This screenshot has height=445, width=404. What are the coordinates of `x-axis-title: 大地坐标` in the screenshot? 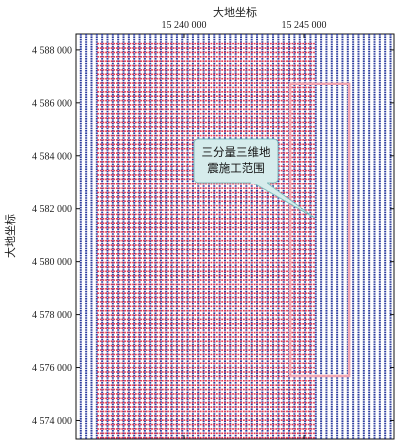 It's located at (235, 12).